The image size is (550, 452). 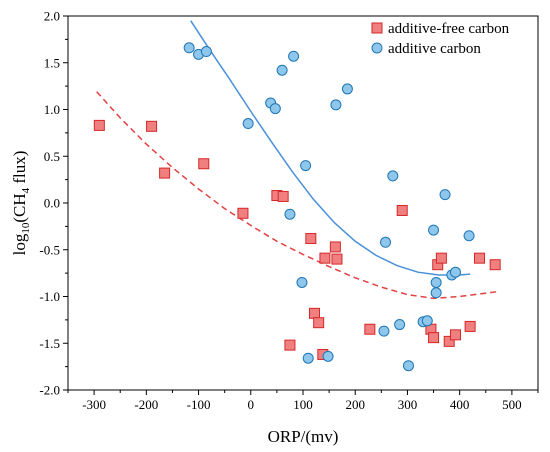 What do you see at coordinates (377, 28) in the screenshot?
I see `legend-marker-additive-free` at bounding box center [377, 28].